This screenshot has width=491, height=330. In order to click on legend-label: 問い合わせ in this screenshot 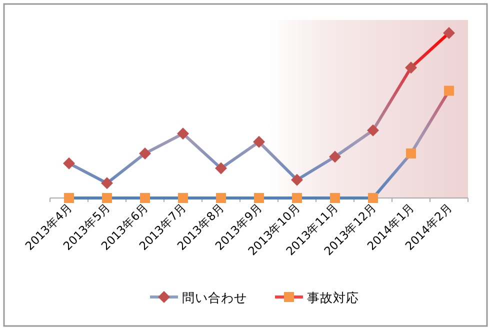, I will do `click(214, 297)`.